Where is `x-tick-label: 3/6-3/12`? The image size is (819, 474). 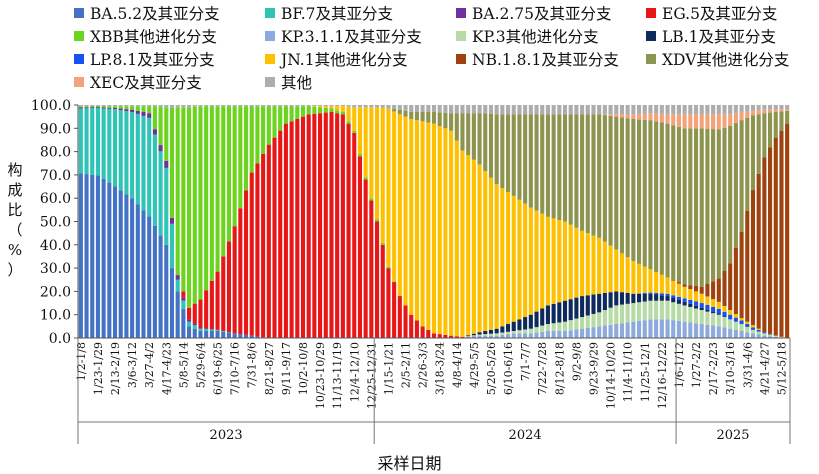 x-tick-label: 3/6-3/12 is located at coordinates (132, 365).